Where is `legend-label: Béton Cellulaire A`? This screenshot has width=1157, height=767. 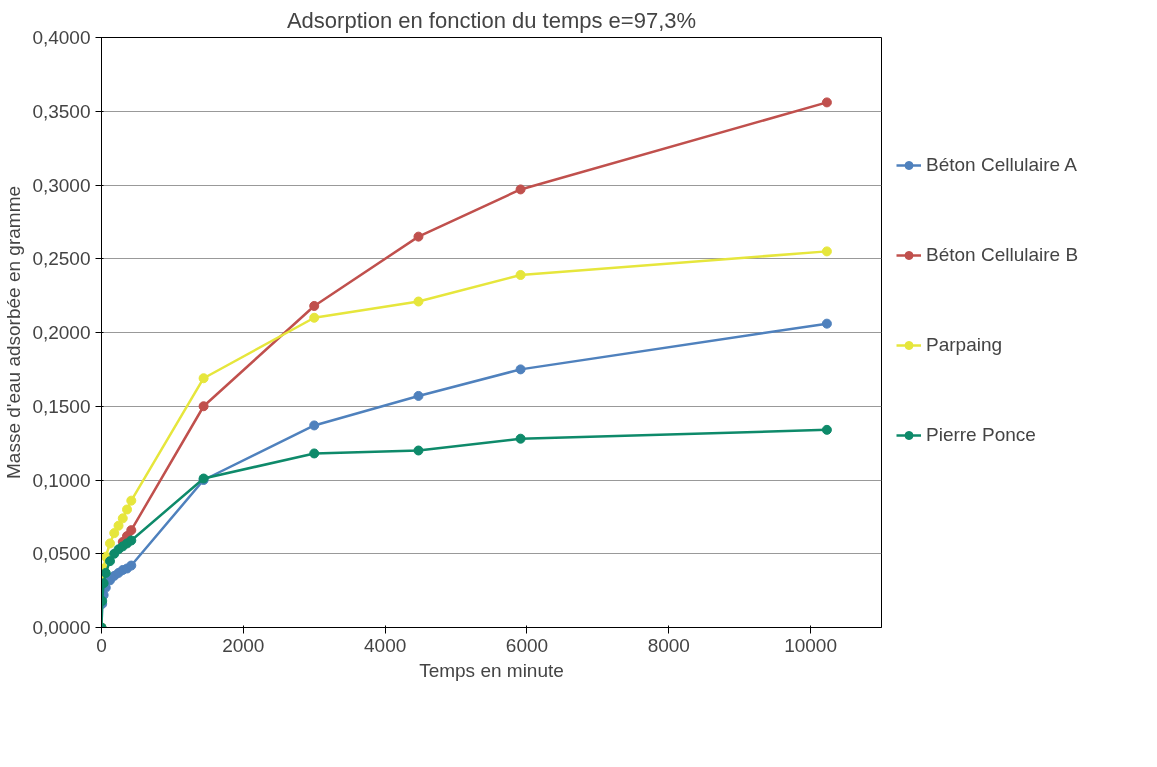
legend-label: Béton Cellulaire A is located at coordinates (1002, 165).